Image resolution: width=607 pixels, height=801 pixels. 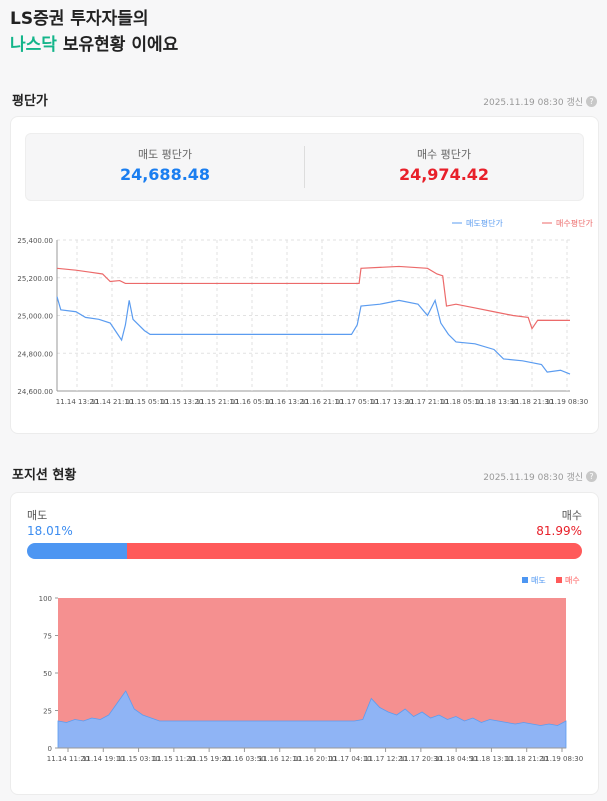 What do you see at coordinates (252, 402) in the screenshot?
I see `x-tick-label: 11.16 05:10` at bounding box center [252, 402].